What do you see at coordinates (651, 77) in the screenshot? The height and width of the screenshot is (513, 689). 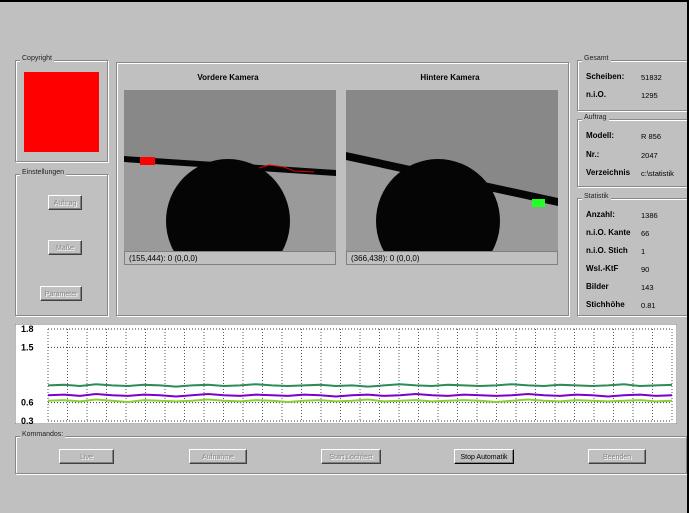 I see `field-value: 51832` at bounding box center [651, 77].